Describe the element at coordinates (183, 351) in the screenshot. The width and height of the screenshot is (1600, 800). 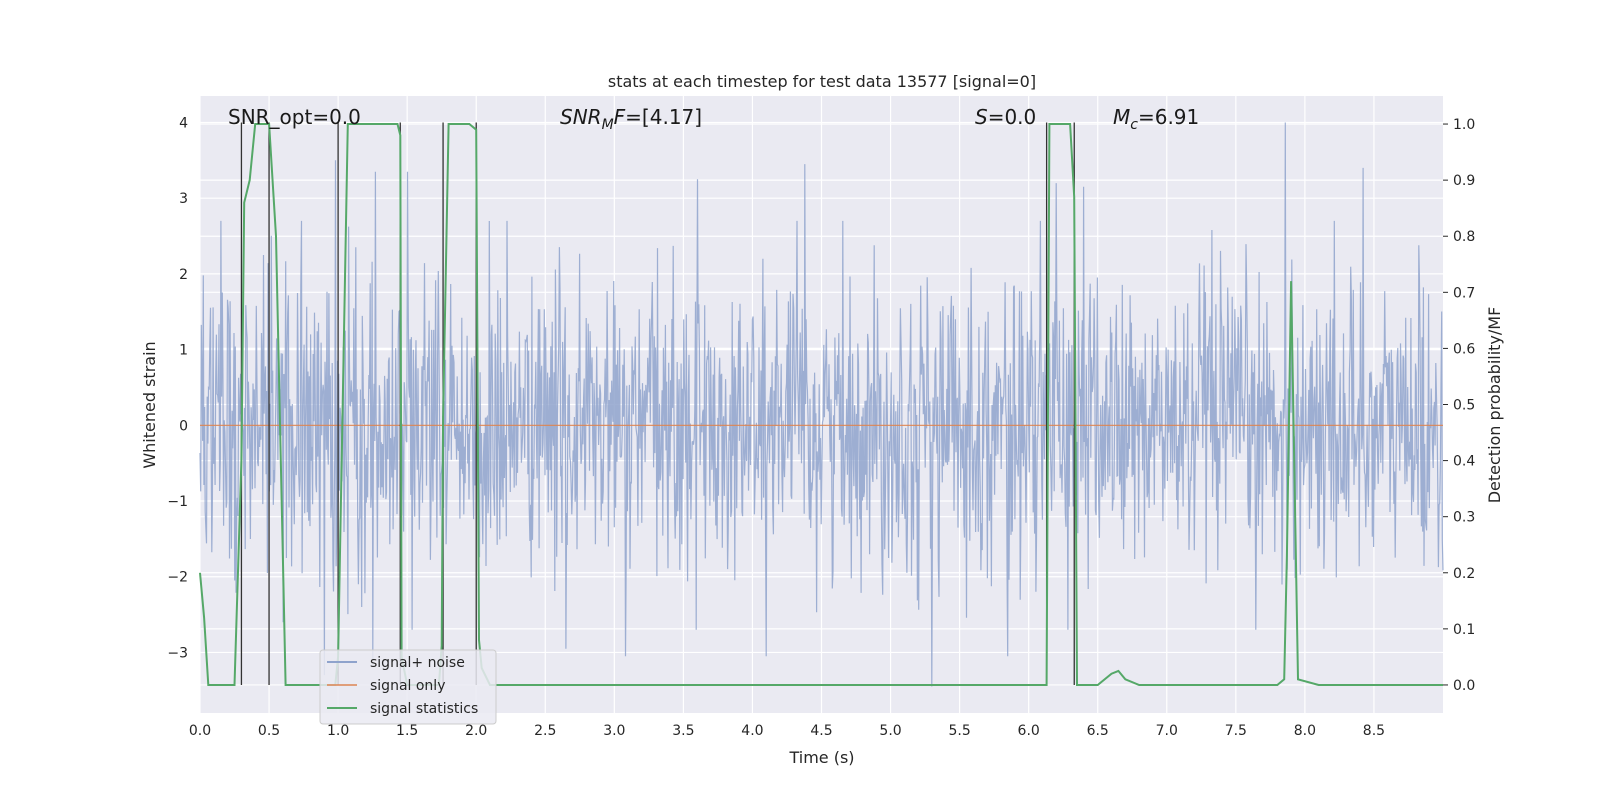
I see `y-tick-label: 1` at that location.